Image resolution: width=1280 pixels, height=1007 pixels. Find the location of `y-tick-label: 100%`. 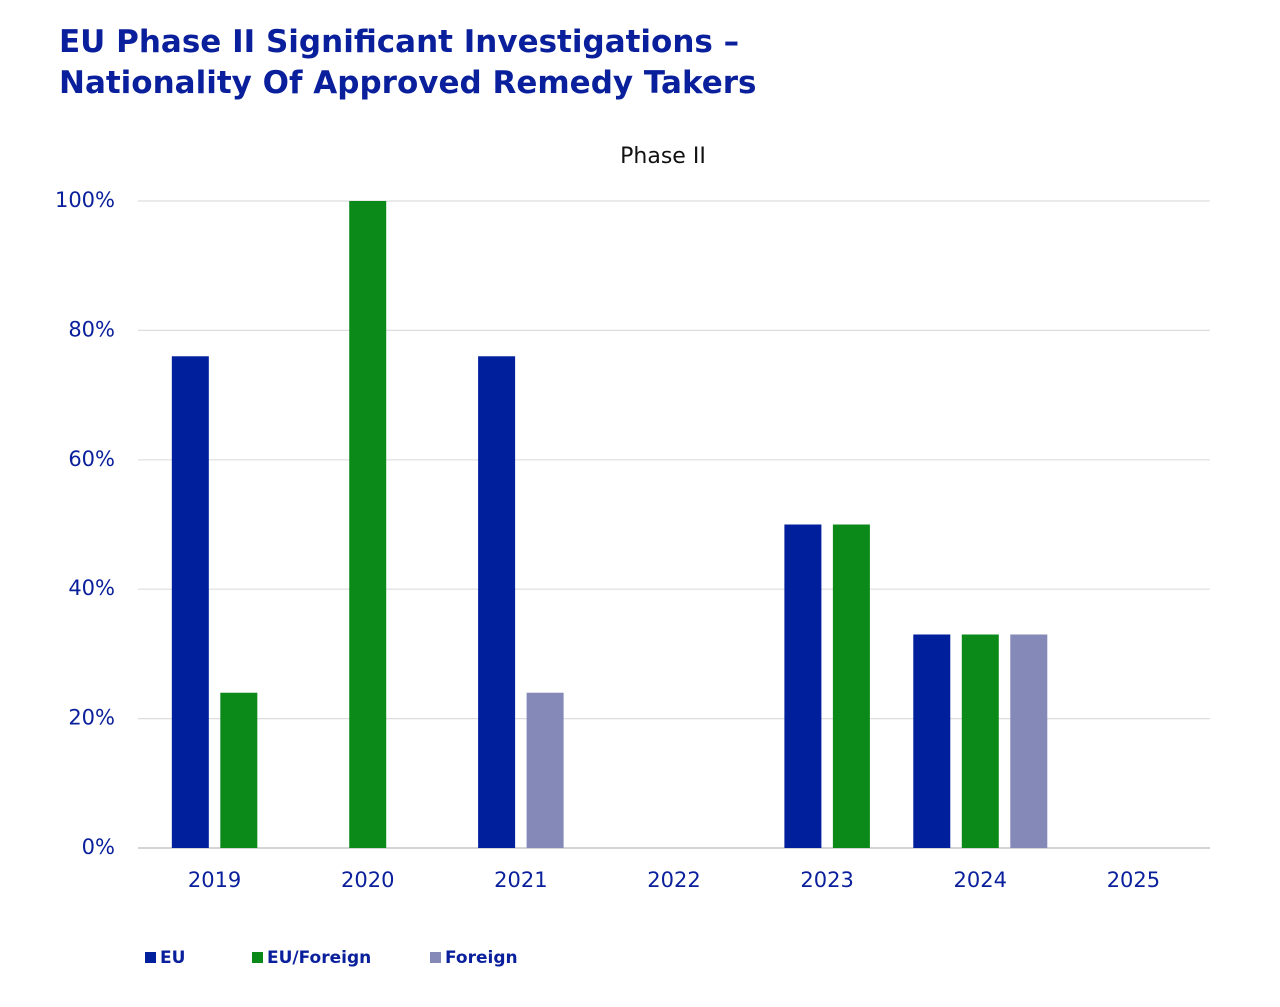

y-tick-label: 100% is located at coordinates (85, 200).